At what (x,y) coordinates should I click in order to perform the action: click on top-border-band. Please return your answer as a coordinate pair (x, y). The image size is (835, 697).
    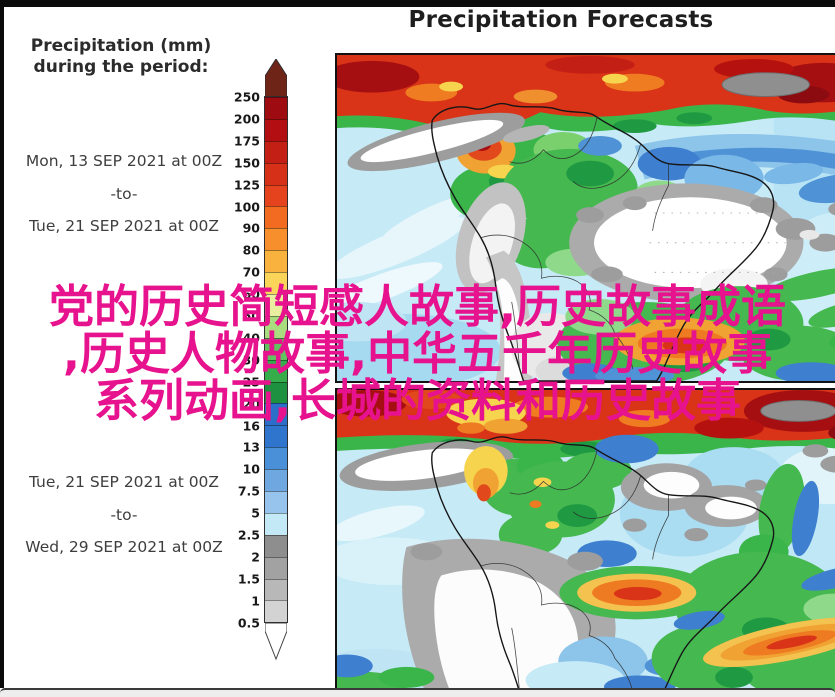
    Looking at the image, I should click on (417, 3).